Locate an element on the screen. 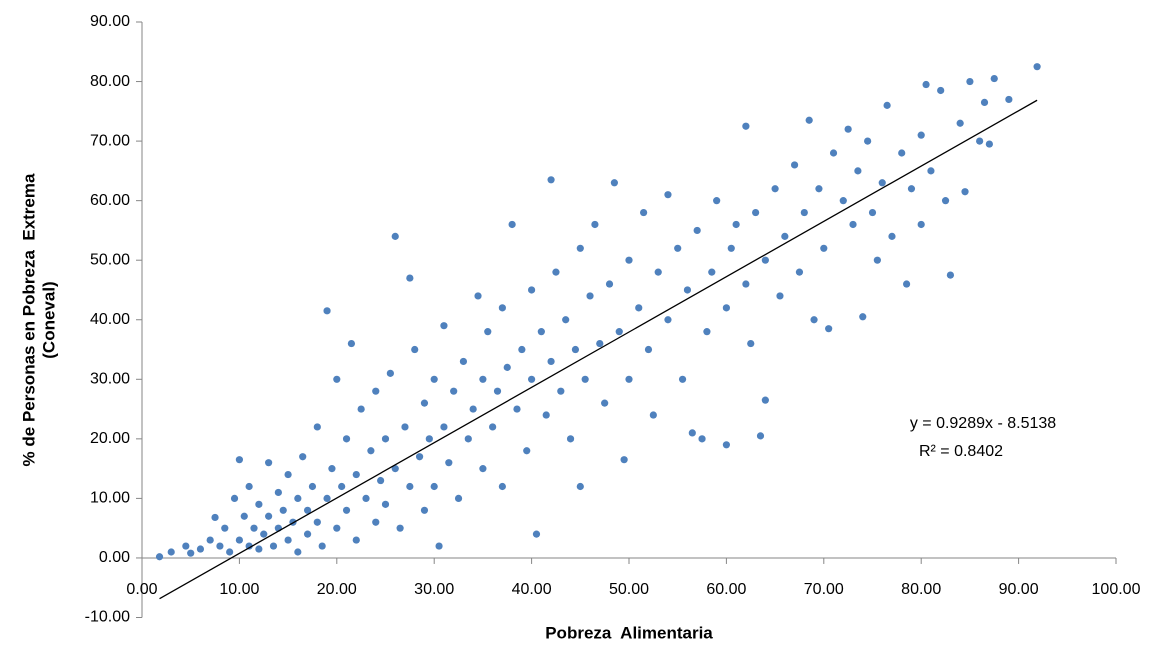  y-tick-label: 90.00 is located at coordinates (110, 21).